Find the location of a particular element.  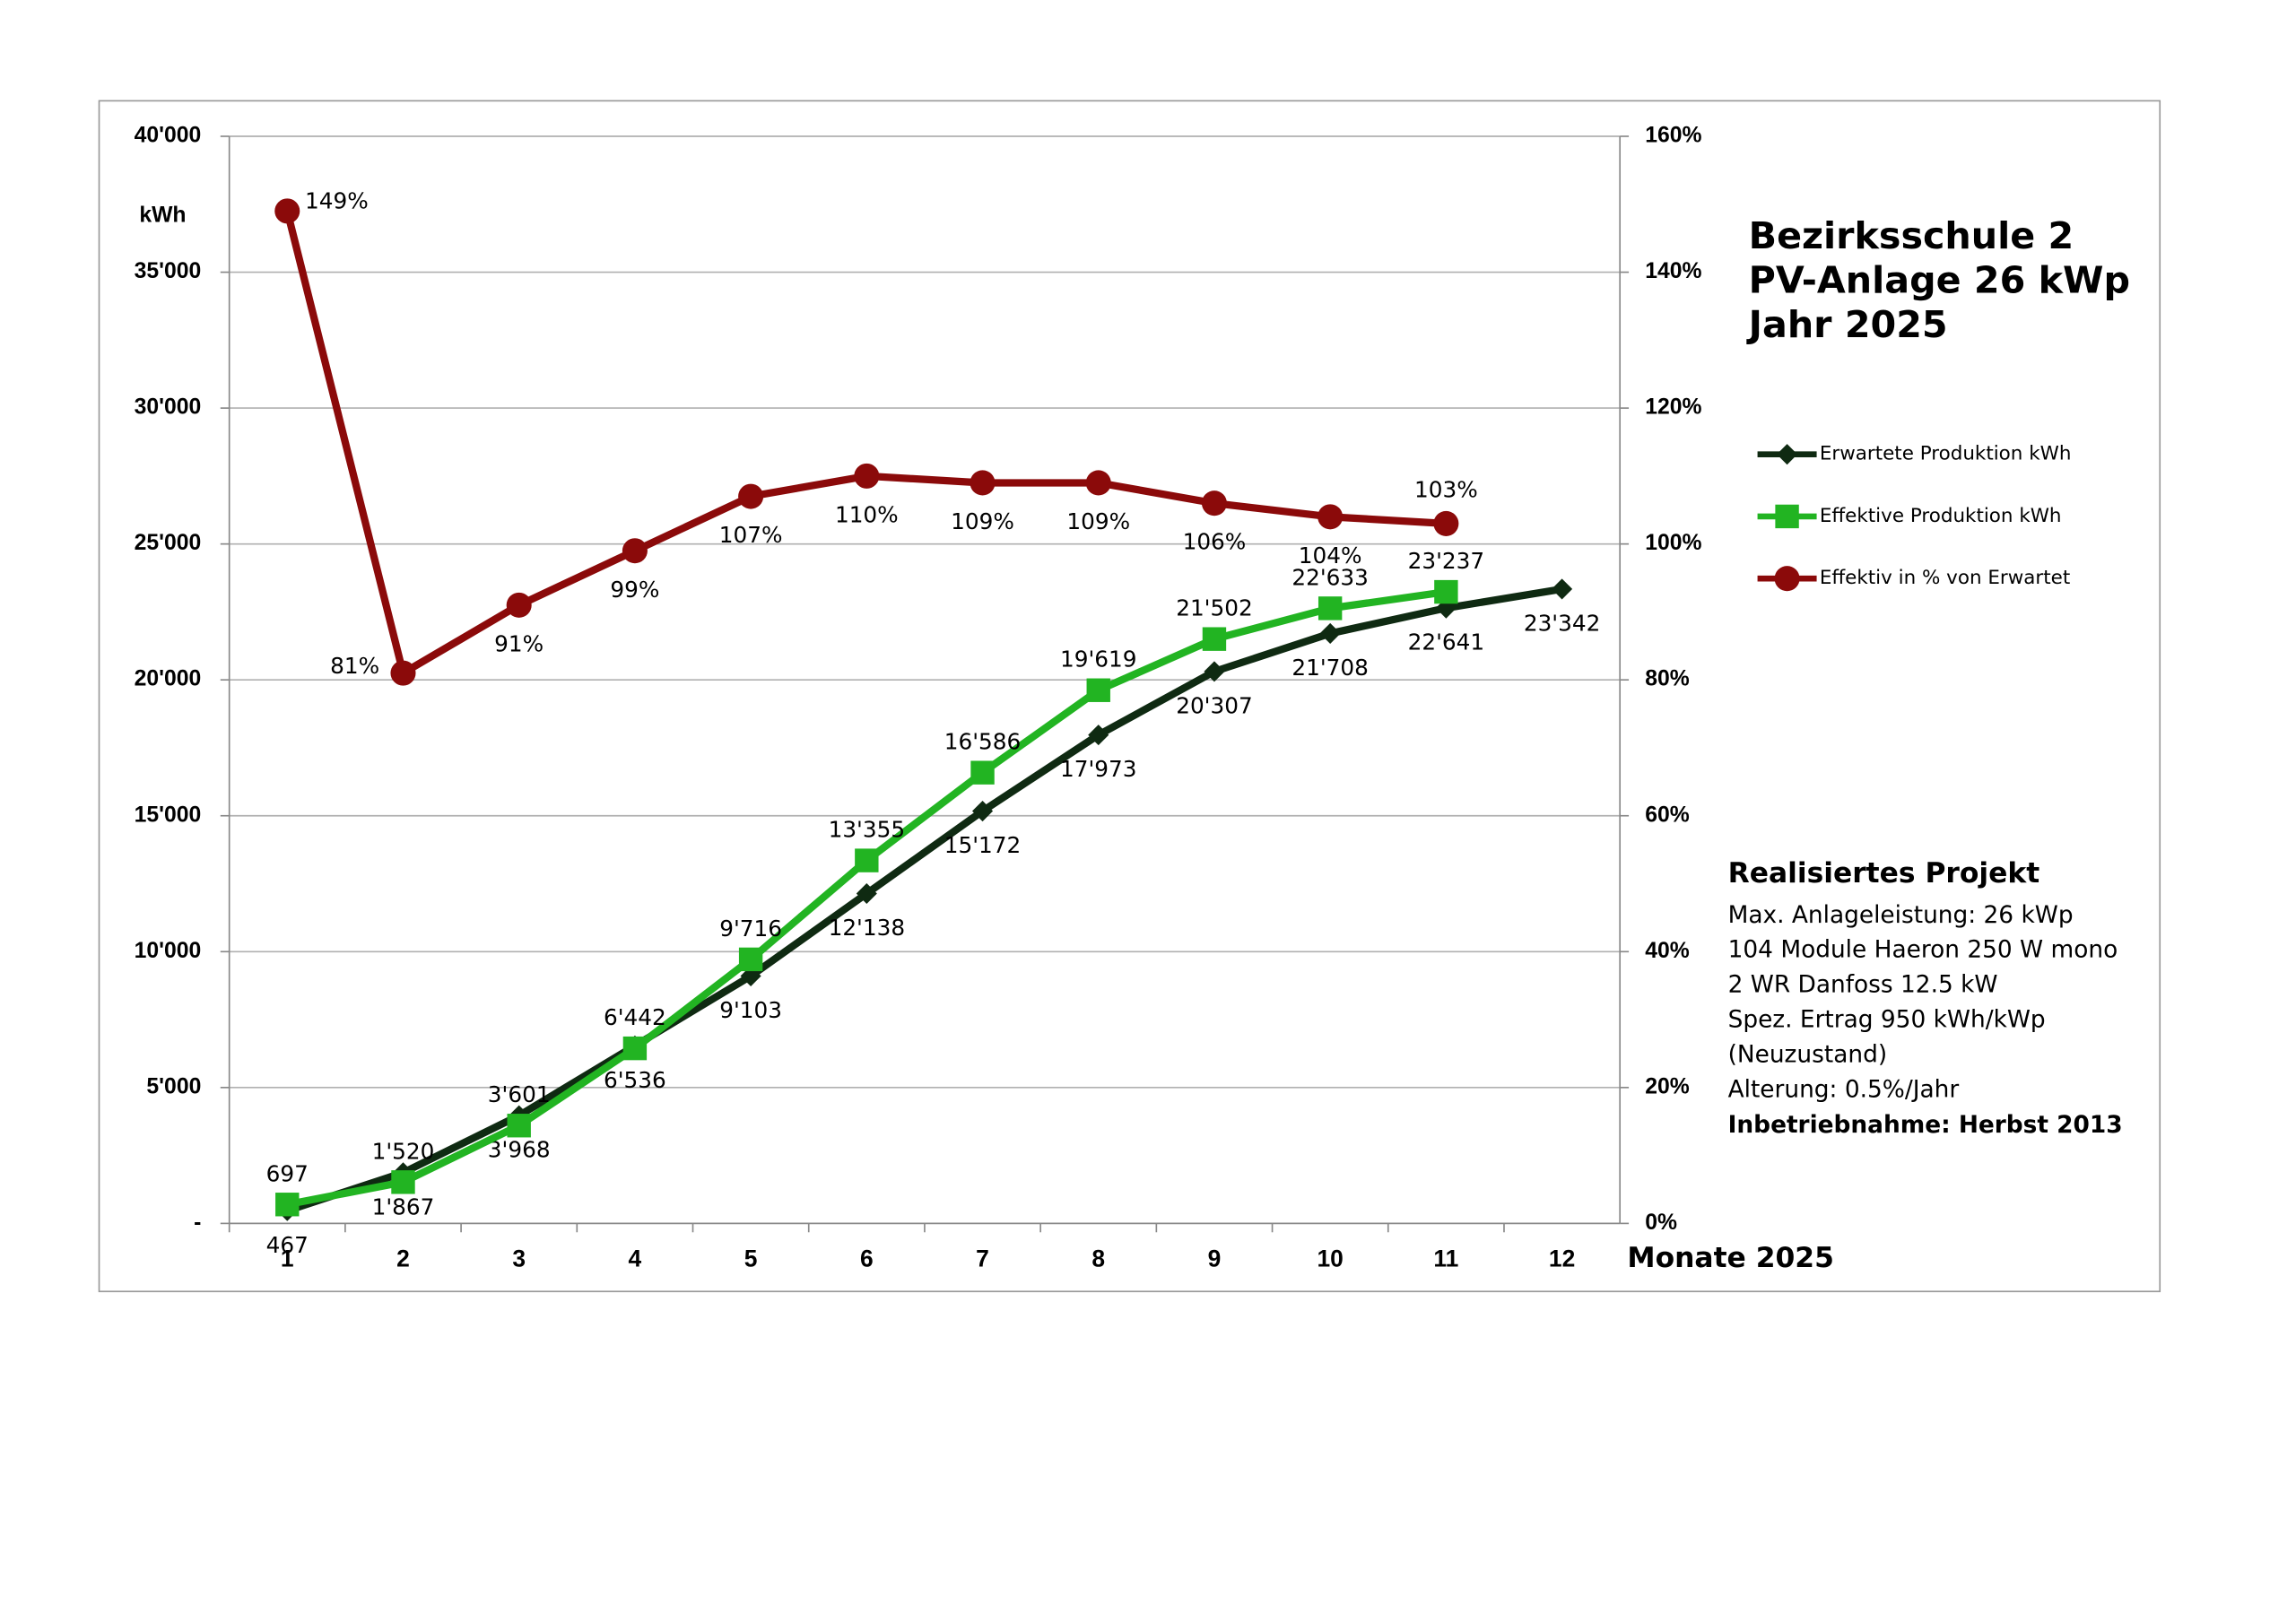

y-tick-label: 20'000 is located at coordinates (168, 679).